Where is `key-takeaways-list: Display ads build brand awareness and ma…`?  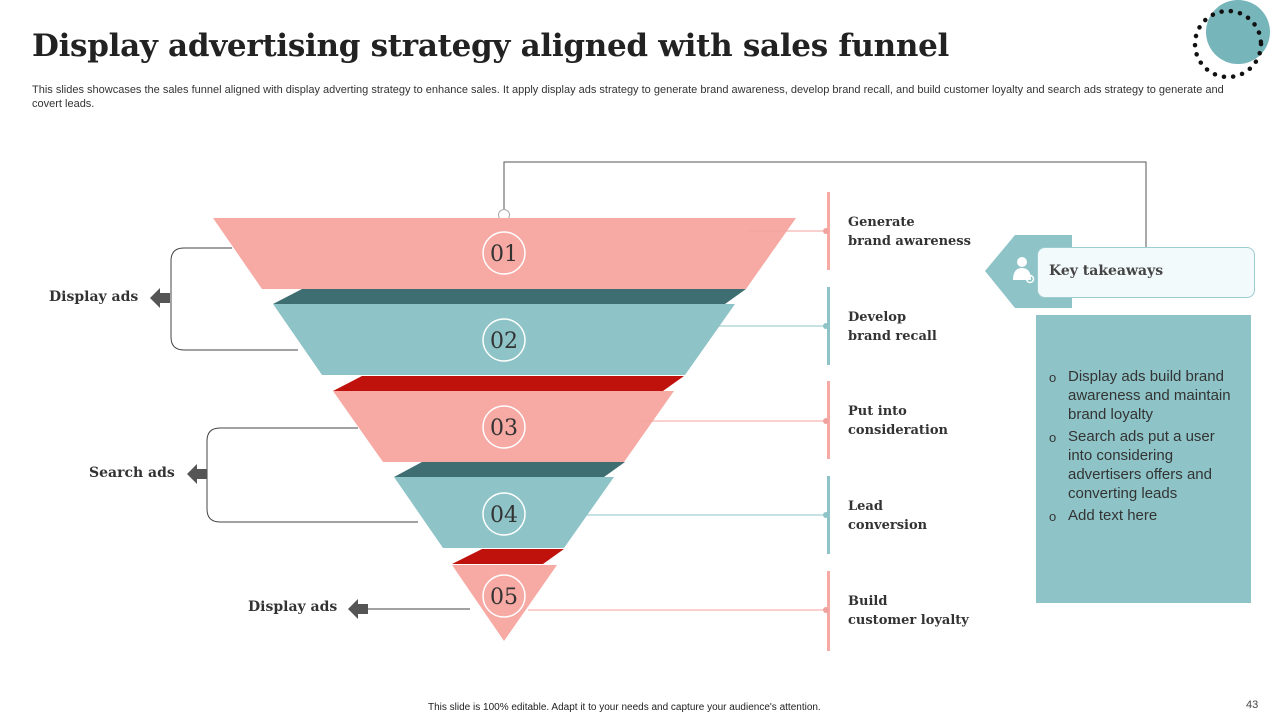
key-takeaways-list: Display ads build brand awareness and ma… is located at coordinates (1145, 447).